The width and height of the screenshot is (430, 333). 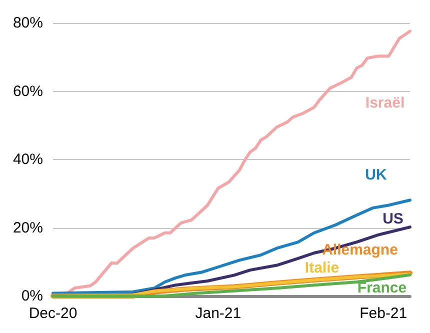 What do you see at coordinates (32, 296) in the screenshot?
I see `y-tick-label: 0%` at bounding box center [32, 296].